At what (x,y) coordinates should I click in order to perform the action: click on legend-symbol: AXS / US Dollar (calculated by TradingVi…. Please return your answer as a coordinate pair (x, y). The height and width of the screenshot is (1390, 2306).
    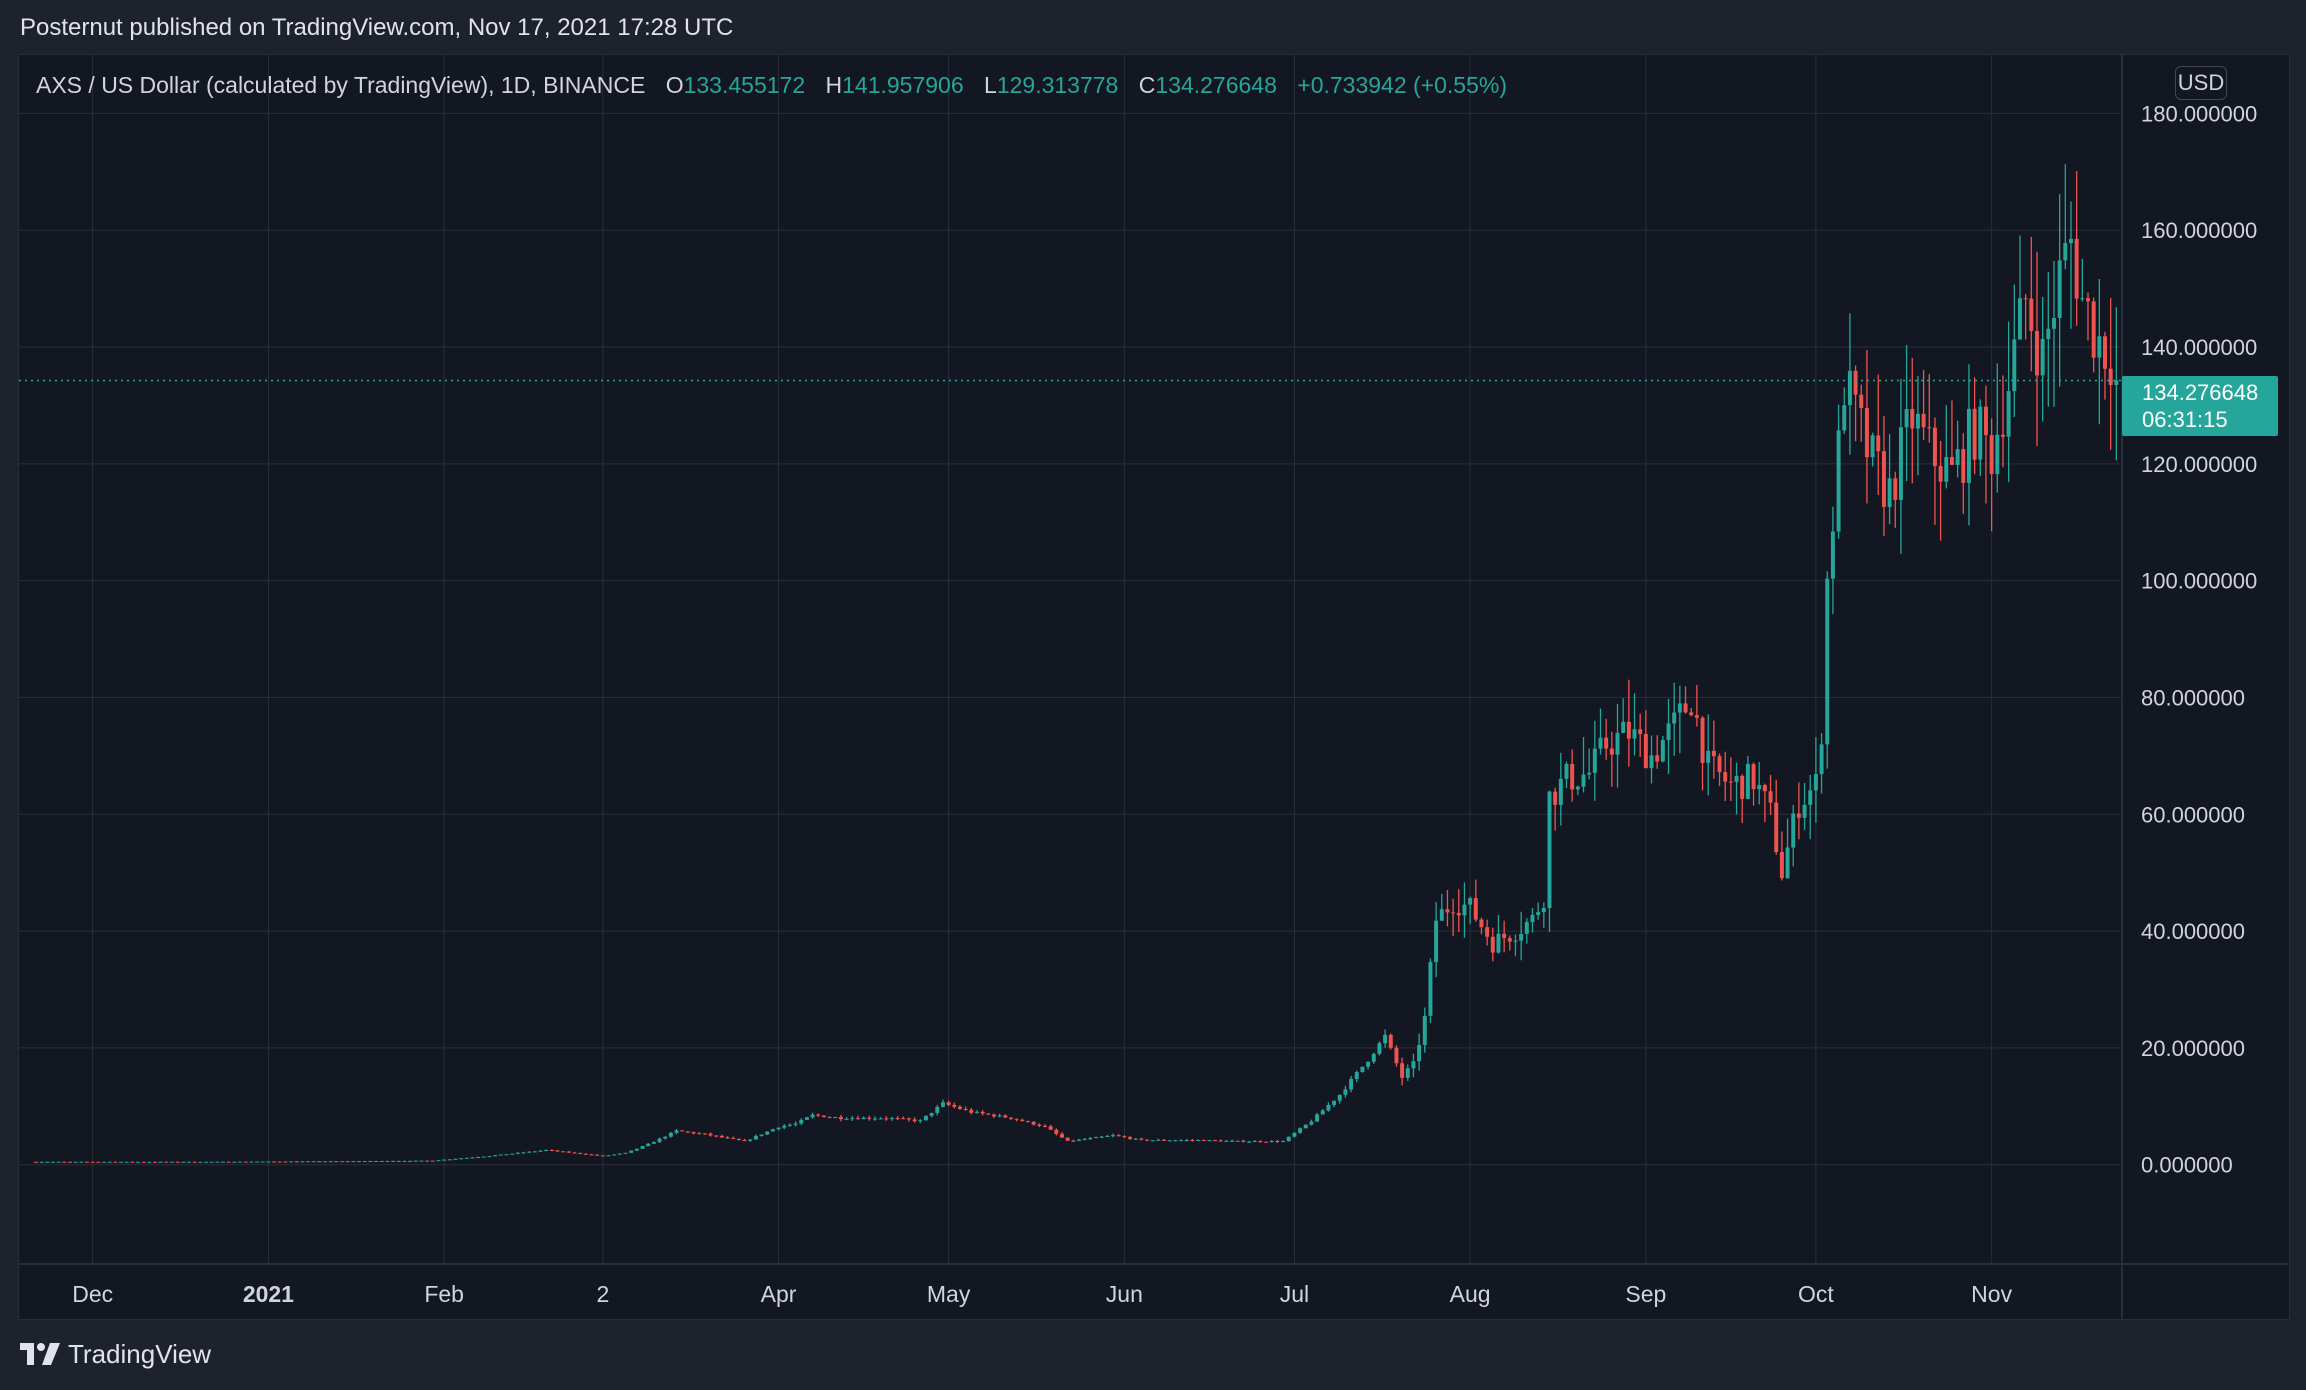
    Looking at the image, I should click on (341, 85).